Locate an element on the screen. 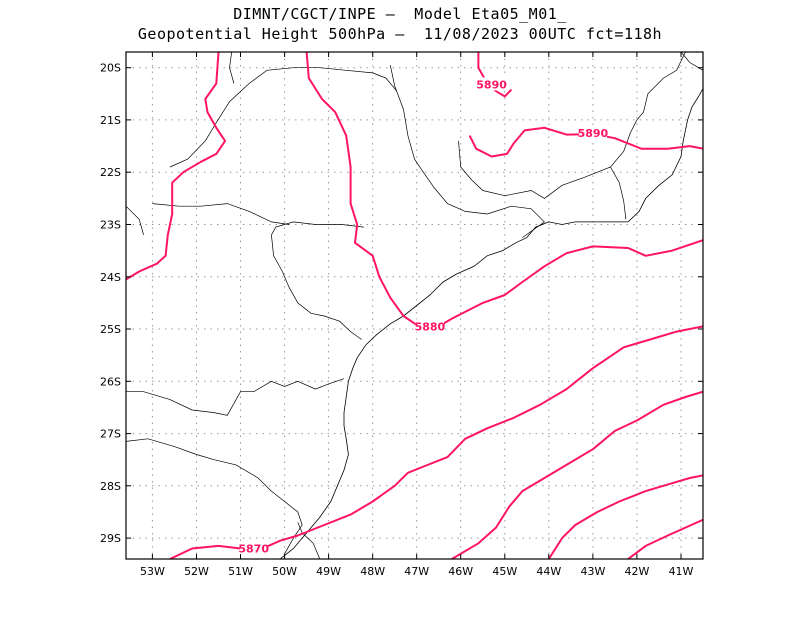 The width and height of the screenshot is (800, 618). lat-tick-label: 27S is located at coordinates (110, 434).